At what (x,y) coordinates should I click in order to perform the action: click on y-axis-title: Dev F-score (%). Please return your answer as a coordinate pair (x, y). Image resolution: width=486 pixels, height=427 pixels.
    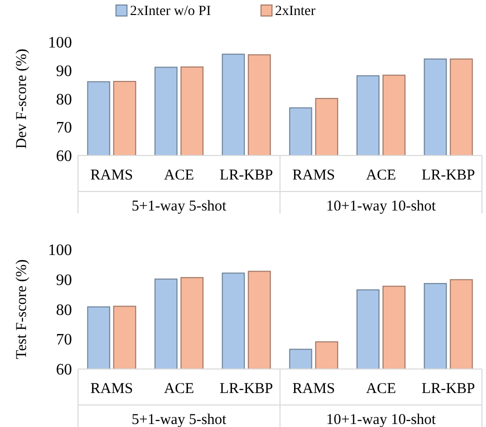
    Looking at the image, I should click on (22, 98).